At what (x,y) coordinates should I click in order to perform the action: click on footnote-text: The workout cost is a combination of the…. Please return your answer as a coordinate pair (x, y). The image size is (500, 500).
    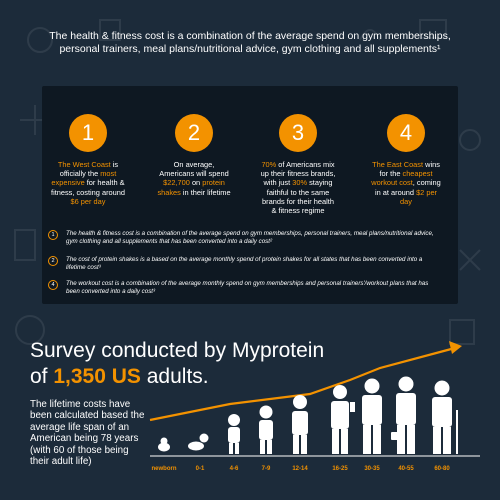
    Looking at the image, I should click on (247, 288).